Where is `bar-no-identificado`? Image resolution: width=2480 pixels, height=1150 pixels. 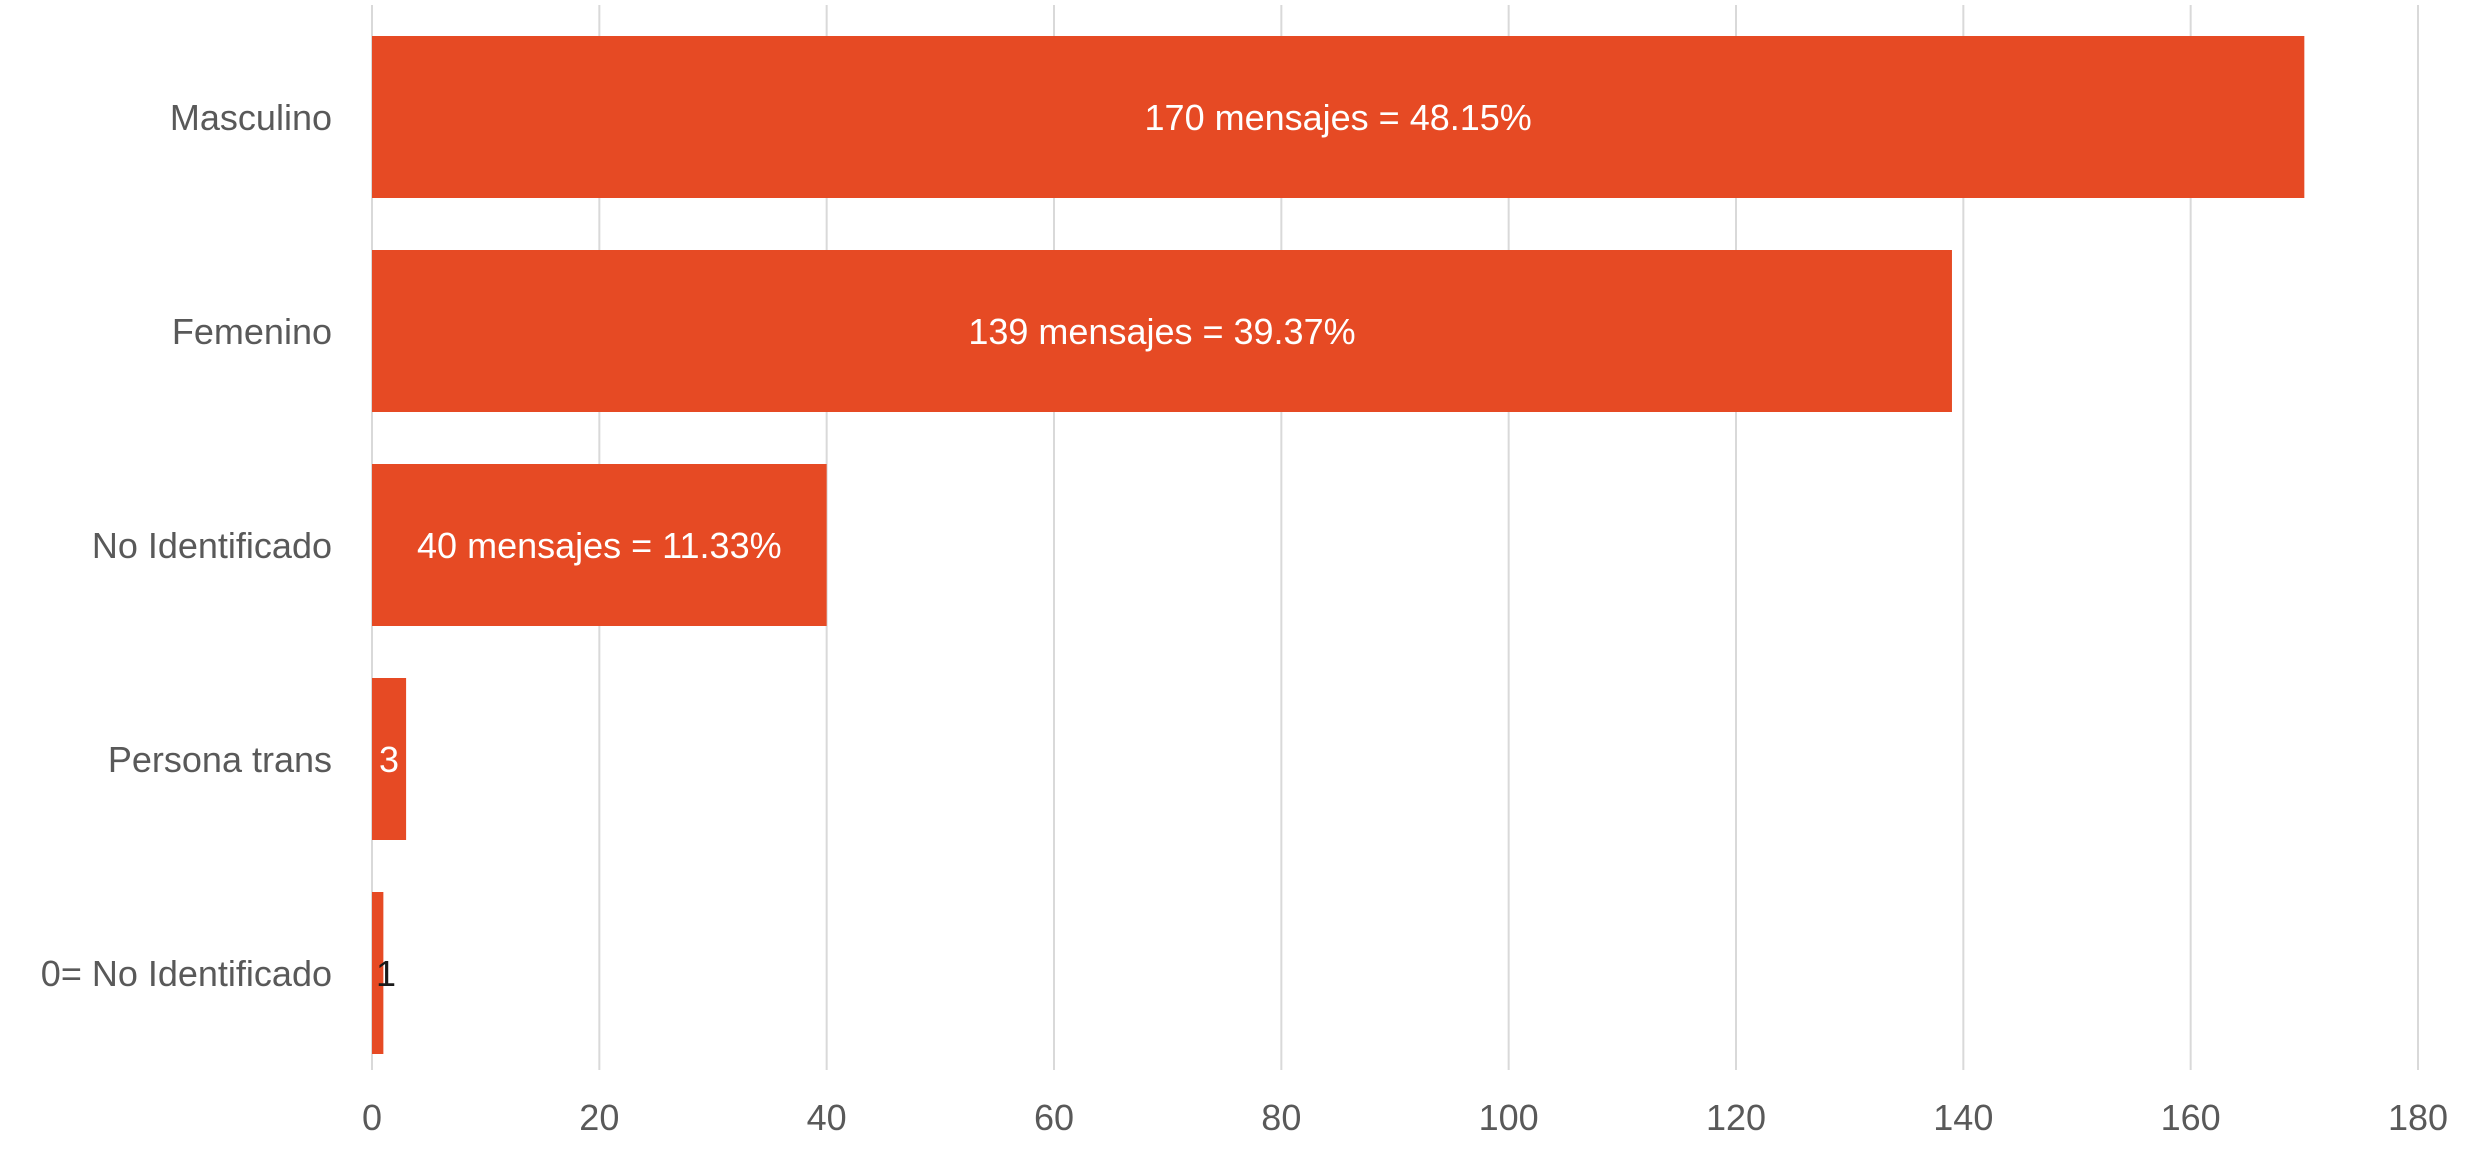
bar-no-identificado is located at coordinates (599, 545).